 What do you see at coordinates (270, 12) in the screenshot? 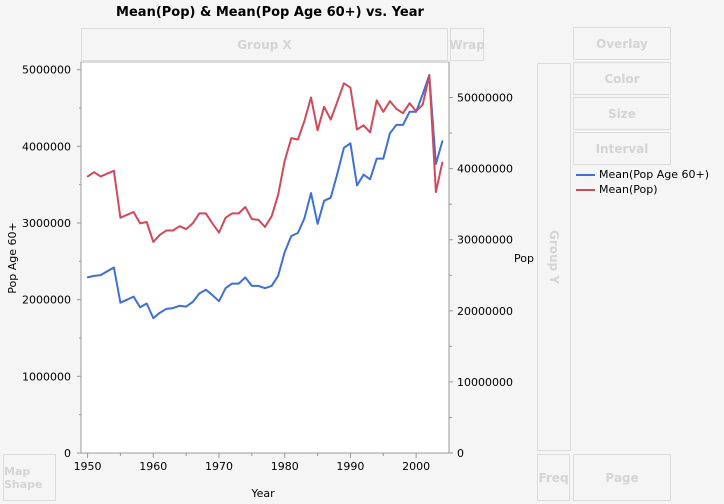
I see `chart-title: Mean(Pop) & Mean(Pop Age 60+) vs. Year` at bounding box center [270, 12].